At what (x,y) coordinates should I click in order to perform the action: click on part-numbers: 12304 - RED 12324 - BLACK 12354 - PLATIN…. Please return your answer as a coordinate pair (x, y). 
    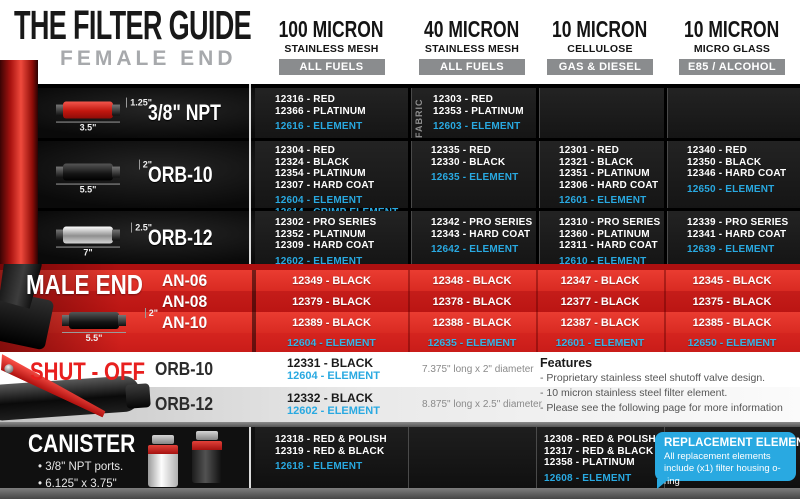
    Looking at the image, I should click on (325, 168).